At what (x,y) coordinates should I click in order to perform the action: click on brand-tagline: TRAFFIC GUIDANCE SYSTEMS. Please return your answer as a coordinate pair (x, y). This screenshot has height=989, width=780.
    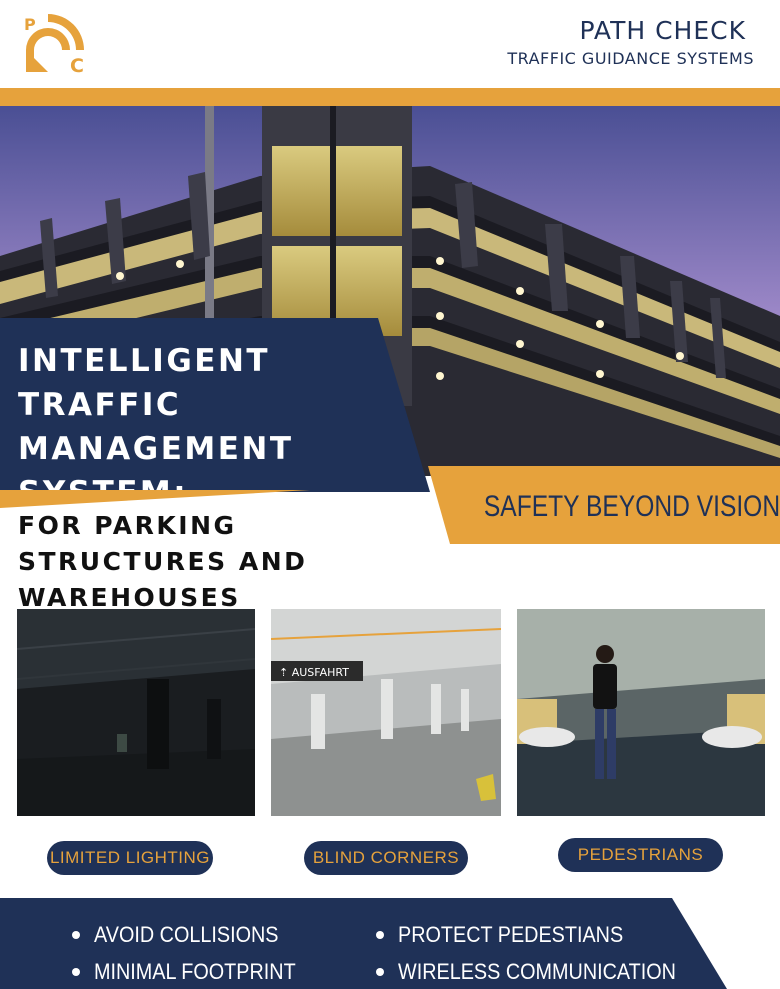
    Looking at the image, I should click on (630, 58).